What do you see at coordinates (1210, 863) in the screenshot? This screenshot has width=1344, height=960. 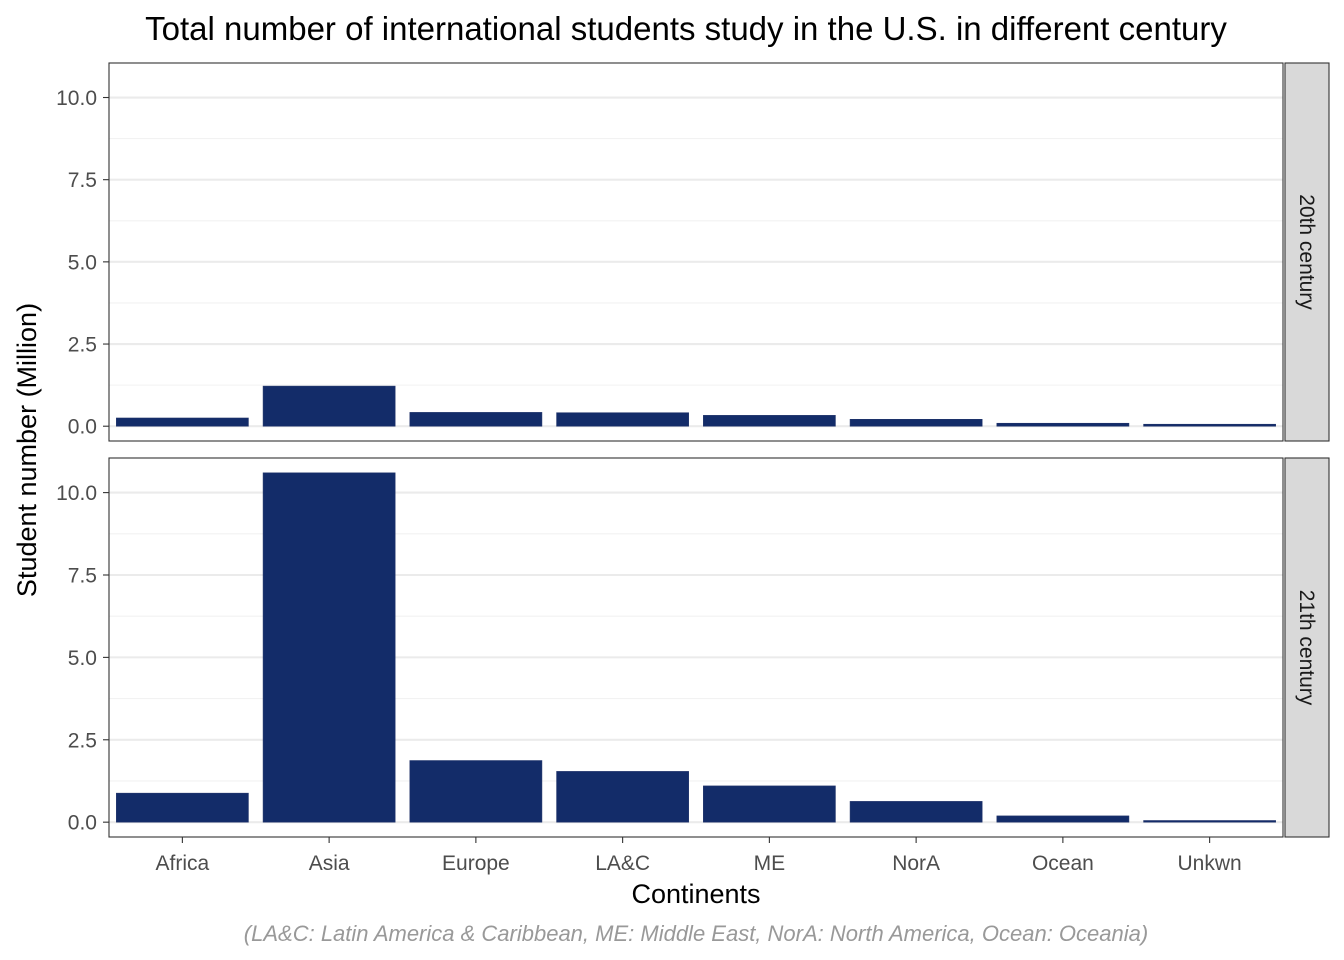 I see `x-tick-label-unkwn: Unkwn` at bounding box center [1210, 863].